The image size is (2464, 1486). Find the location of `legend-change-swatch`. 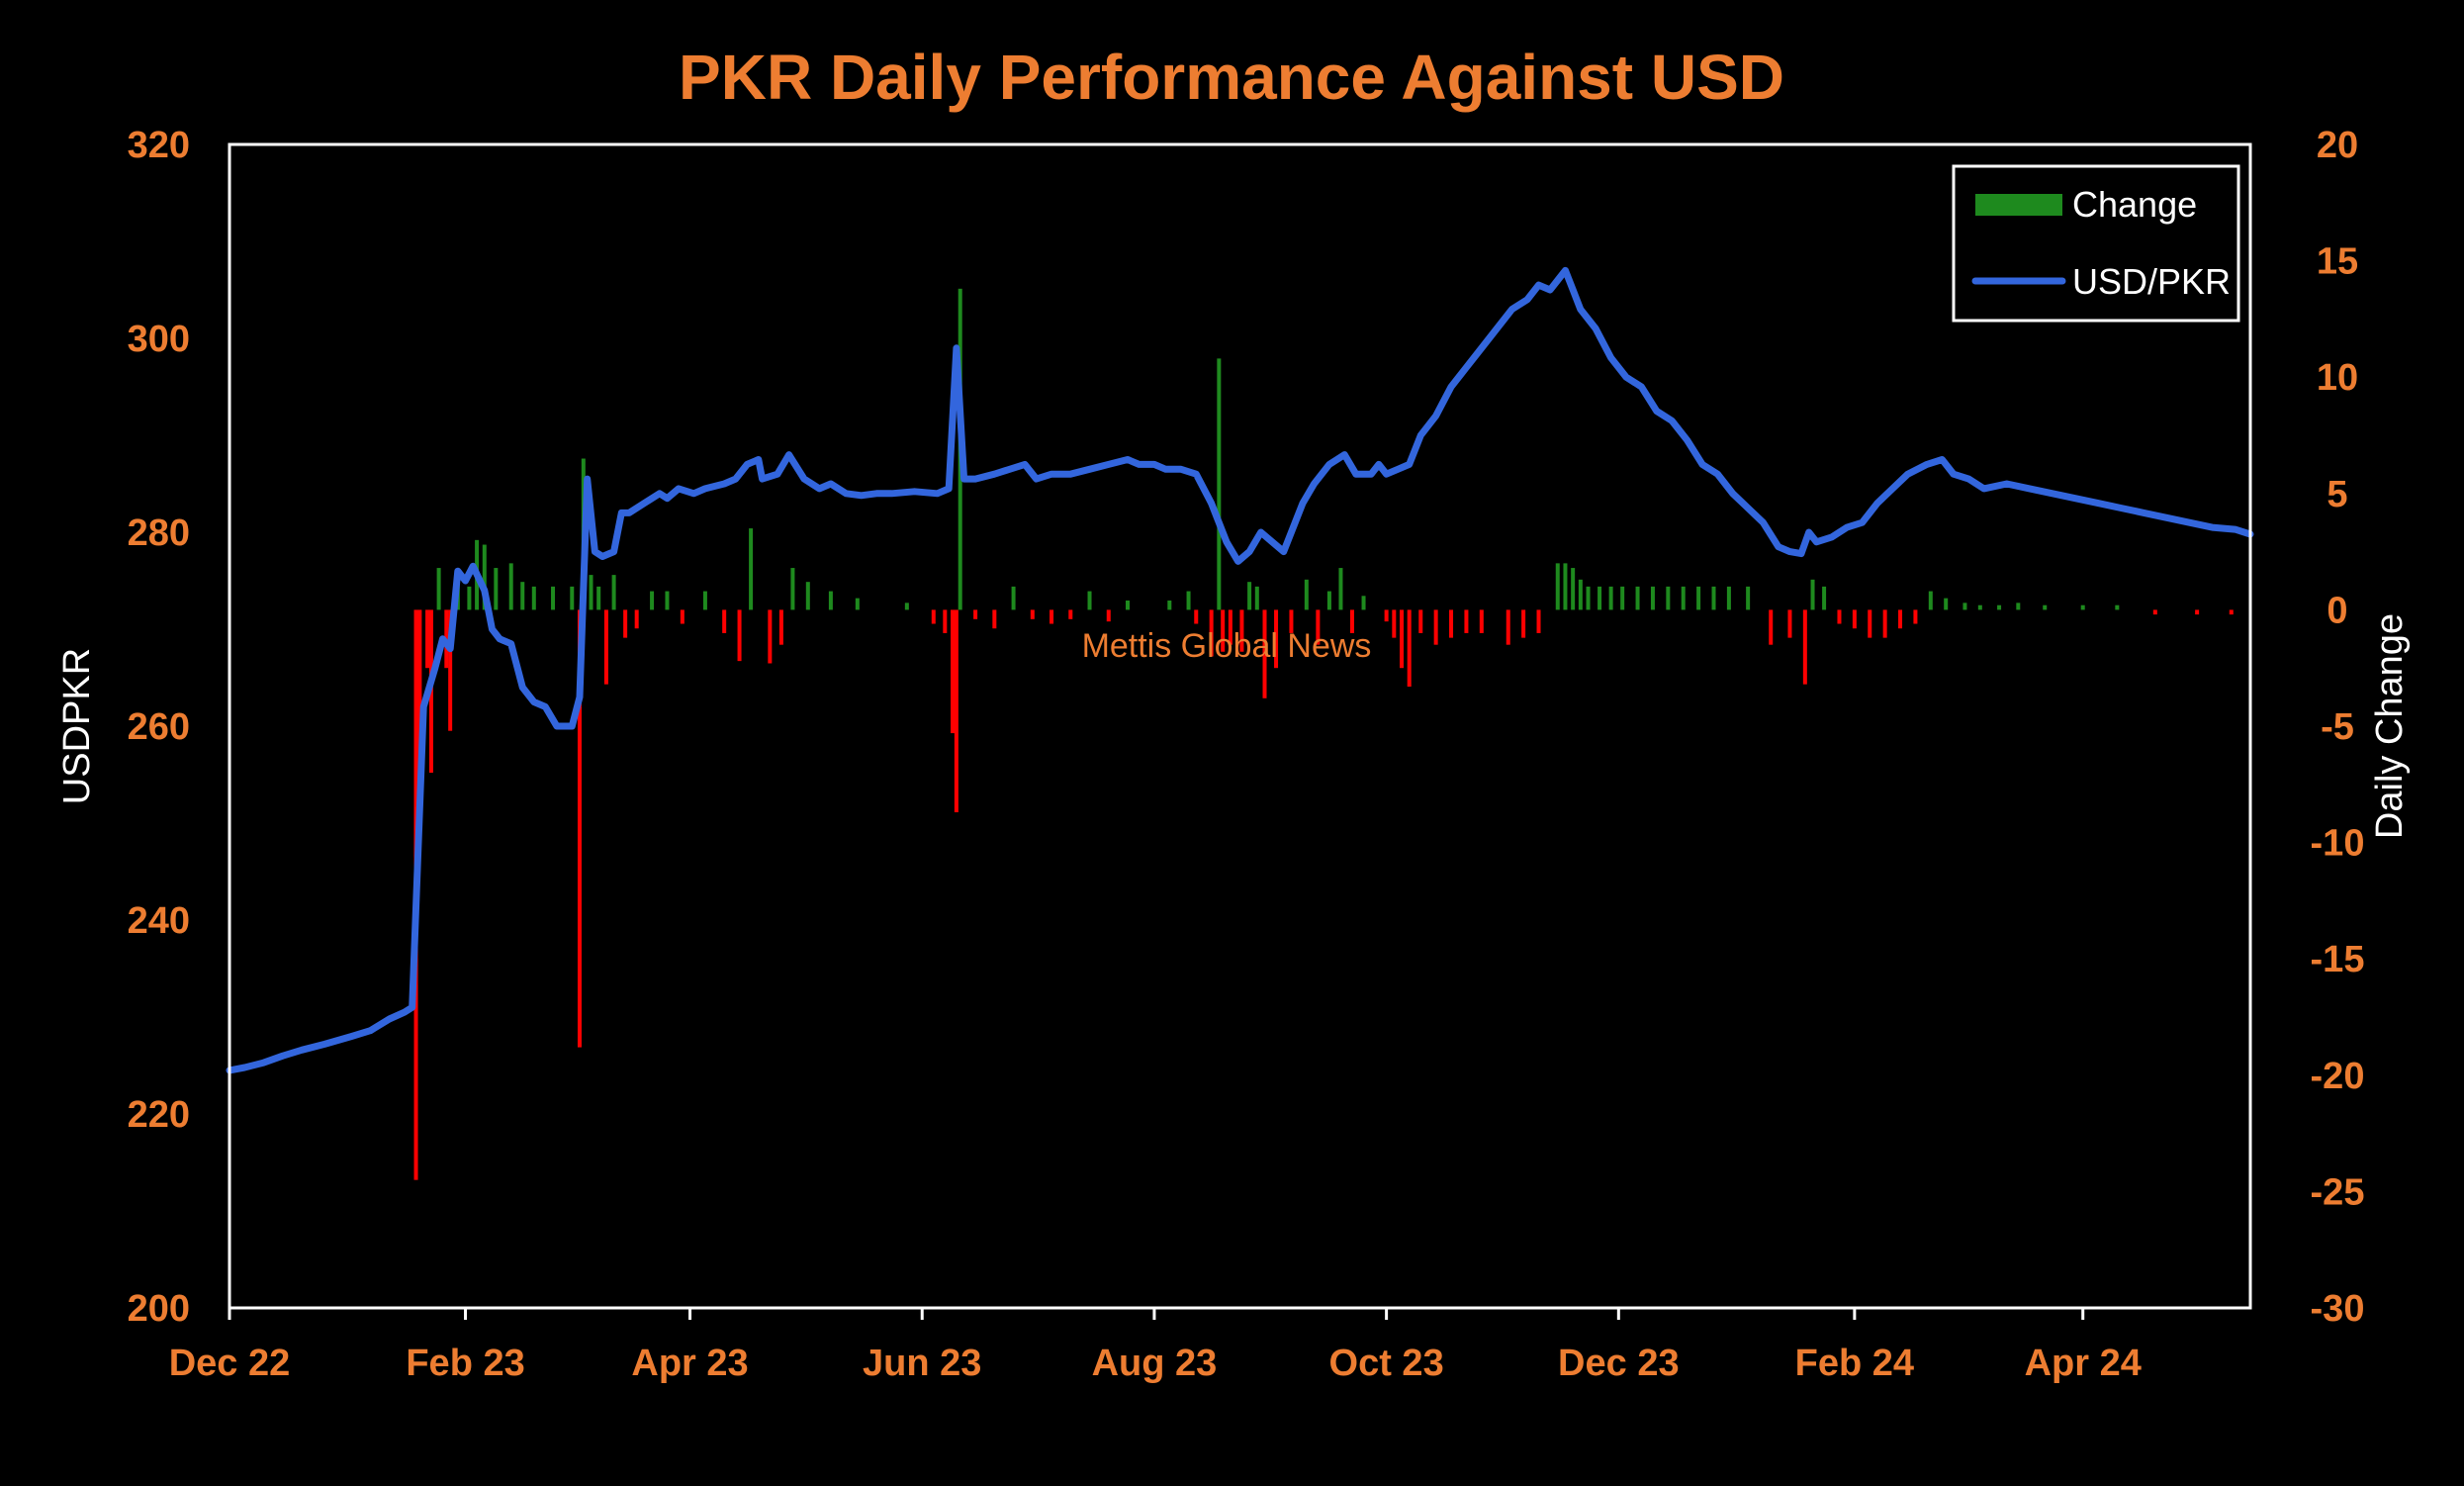

legend-change-swatch is located at coordinates (2018, 205).